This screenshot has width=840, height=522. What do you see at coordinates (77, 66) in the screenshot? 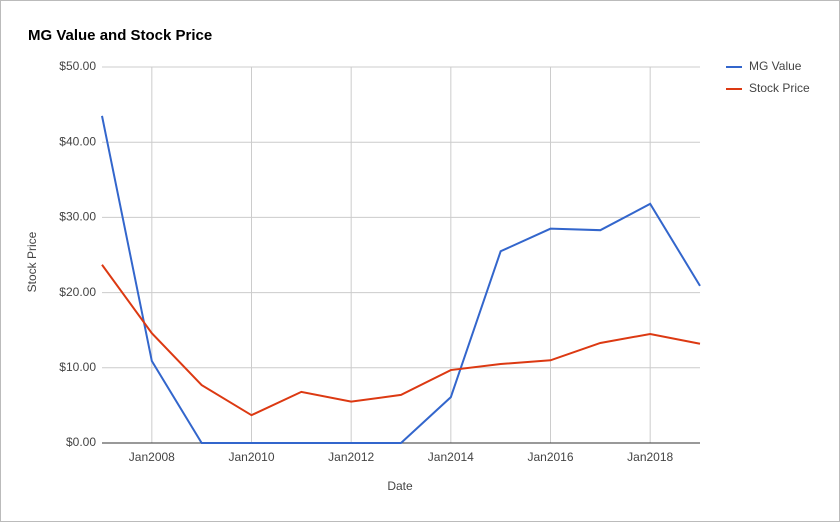
I see `y-tick-label: $50.00` at bounding box center [77, 66].